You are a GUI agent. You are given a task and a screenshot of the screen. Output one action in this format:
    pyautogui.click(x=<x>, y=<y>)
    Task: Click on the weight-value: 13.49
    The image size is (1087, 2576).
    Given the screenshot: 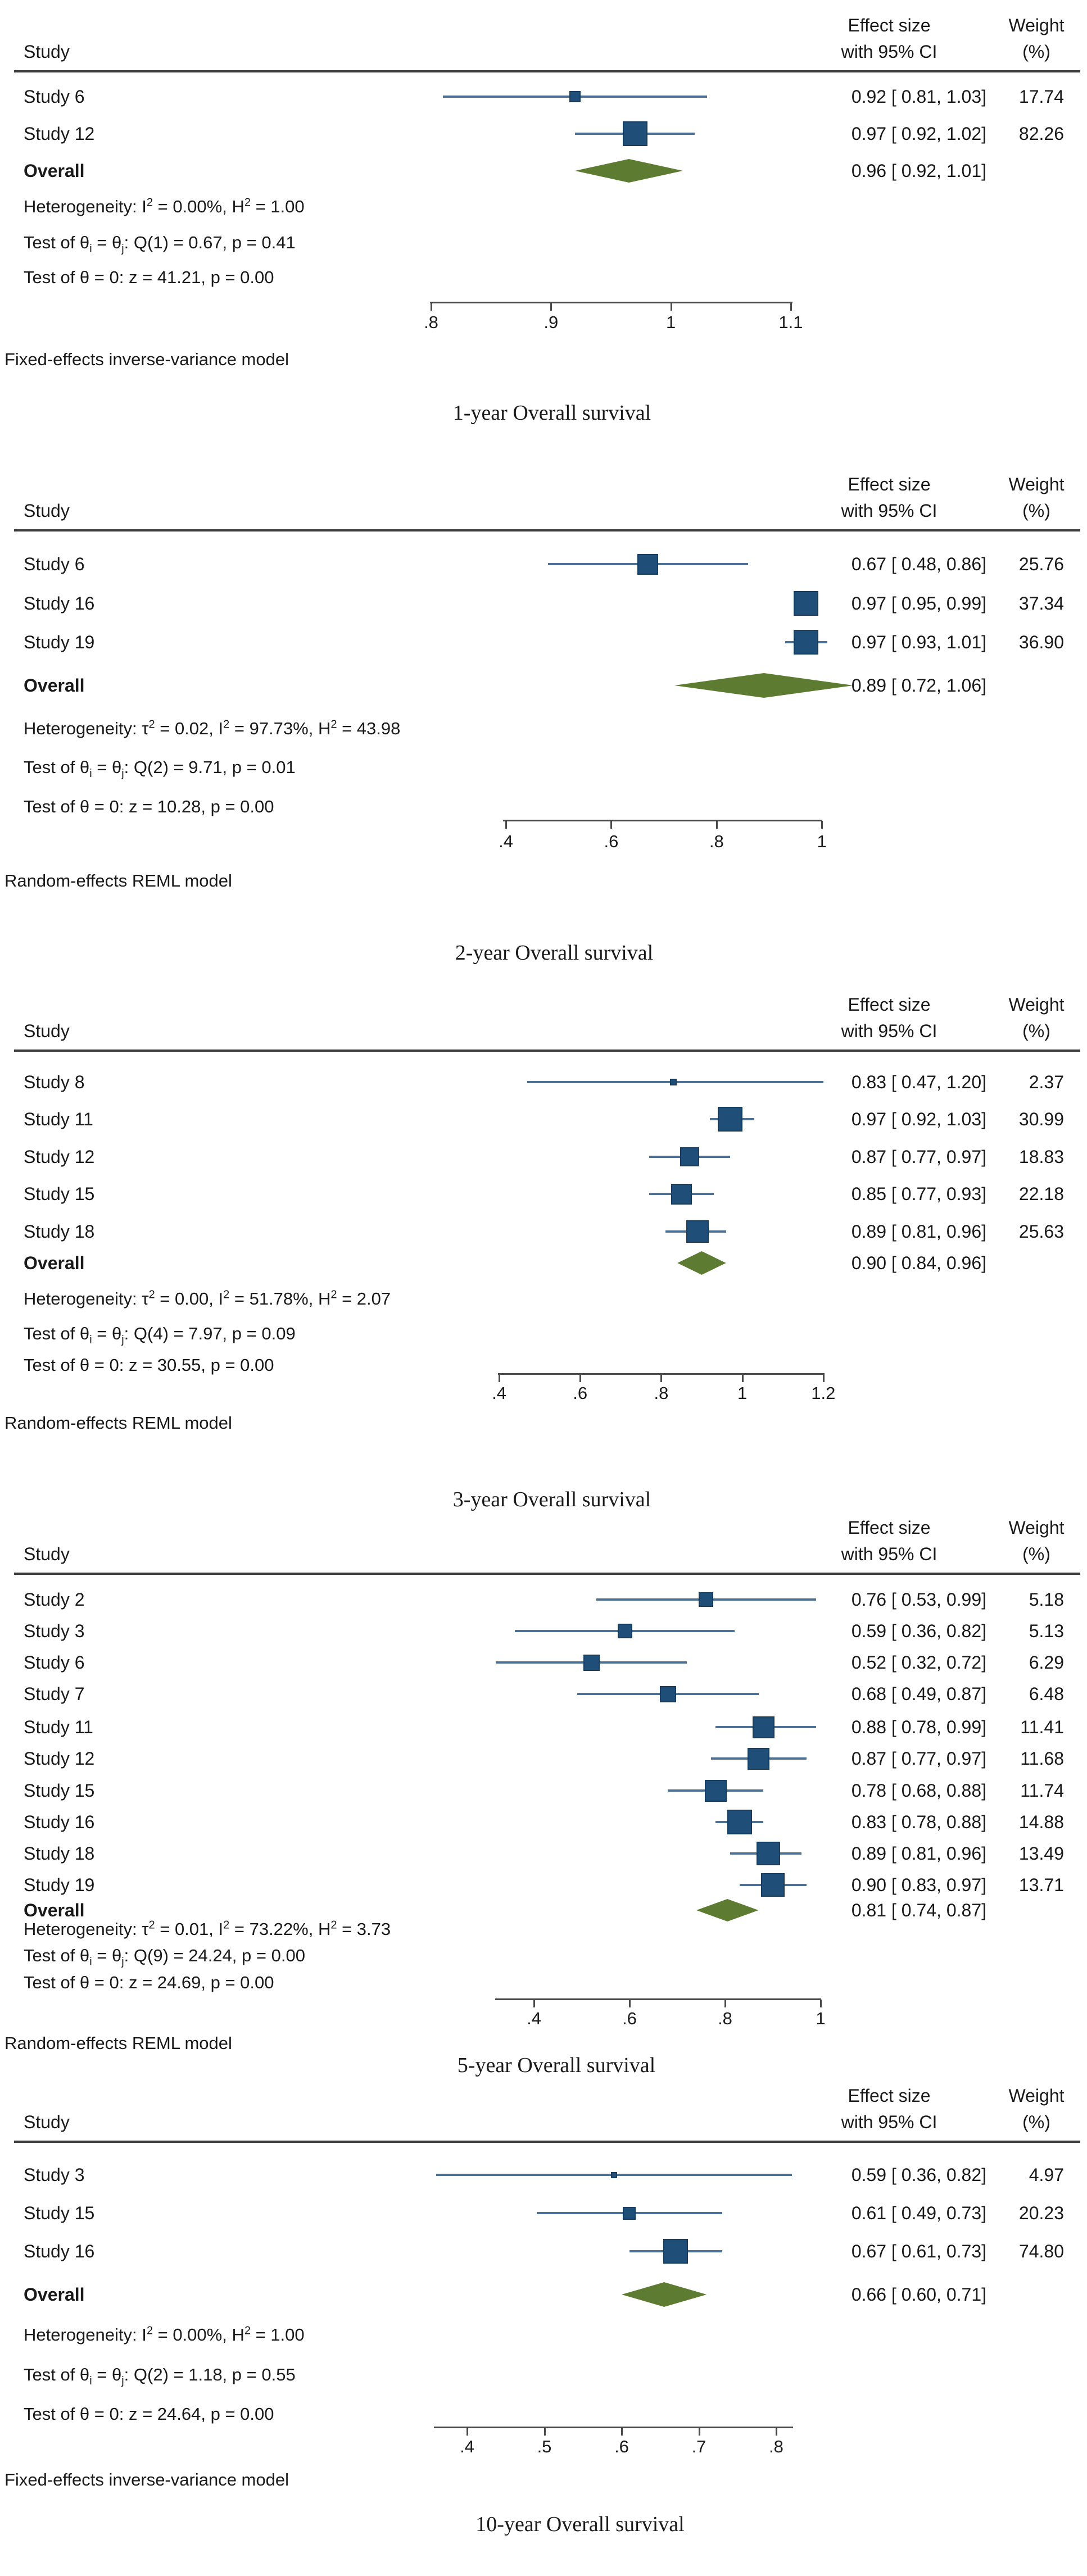 What is the action you would take?
    pyautogui.click(x=1041, y=1854)
    